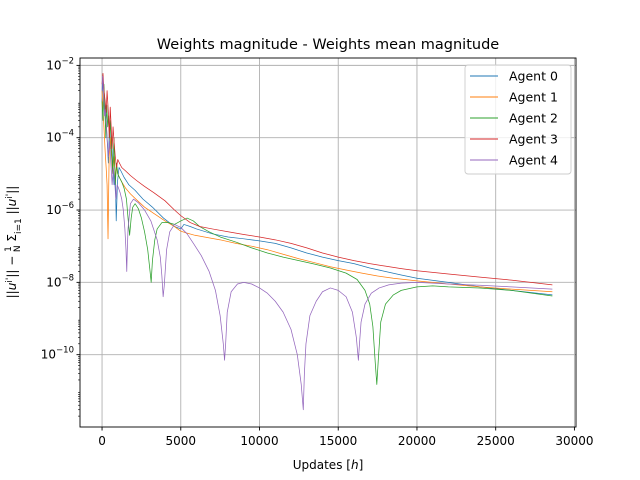 This screenshot has height=480, width=640. Describe the element at coordinates (102, 441) in the screenshot. I see `x-tick-label: 0` at that location.